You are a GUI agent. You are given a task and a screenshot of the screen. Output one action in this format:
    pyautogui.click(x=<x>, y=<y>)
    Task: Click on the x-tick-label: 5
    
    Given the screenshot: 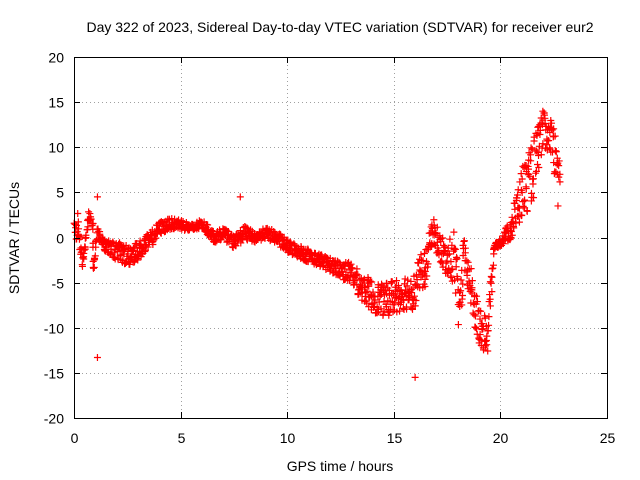 What is the action you would take?
    pyautogui.click(x=182, y=438)
    